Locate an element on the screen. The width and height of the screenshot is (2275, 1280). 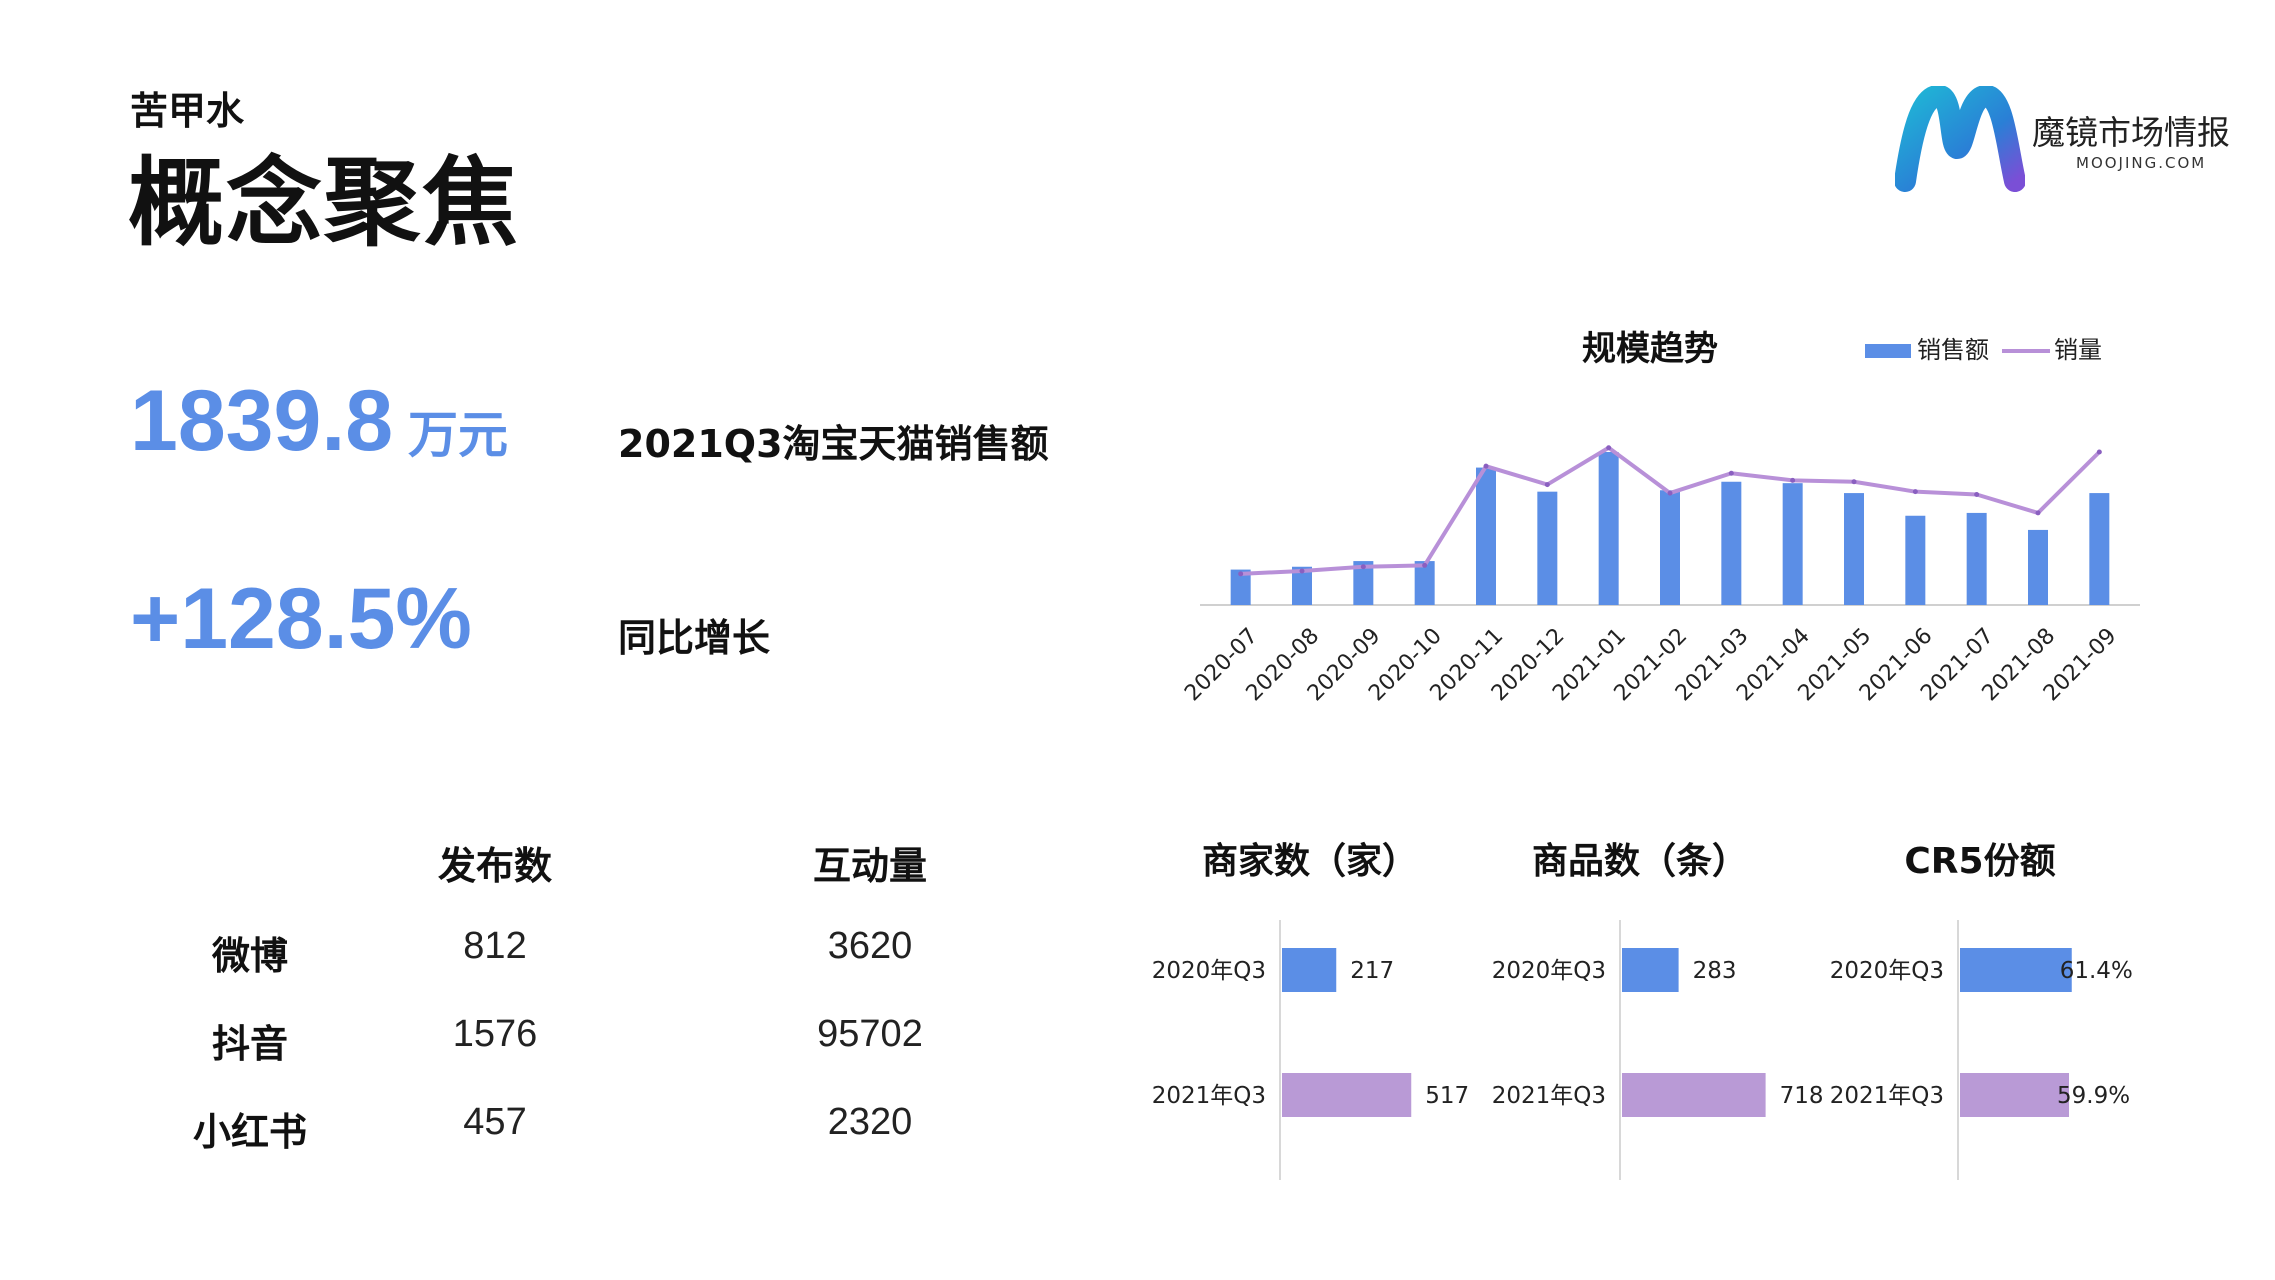
cell-weibo-engagement: 3620 is located at coordinates (870, 946).